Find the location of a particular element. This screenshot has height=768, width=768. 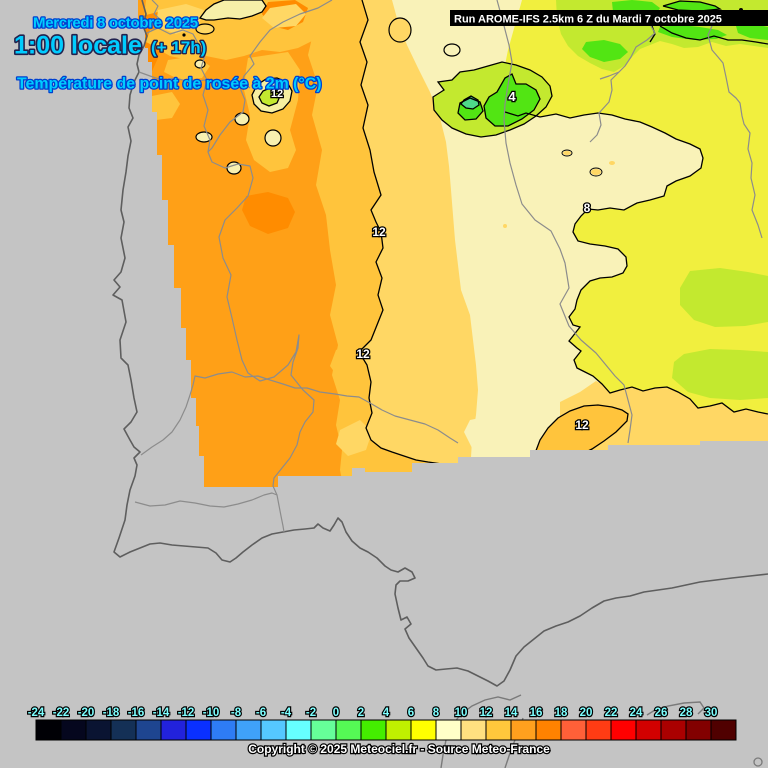

svg-text: Mercredi 8 octobre 2025 is located at coordinates (115, 23).